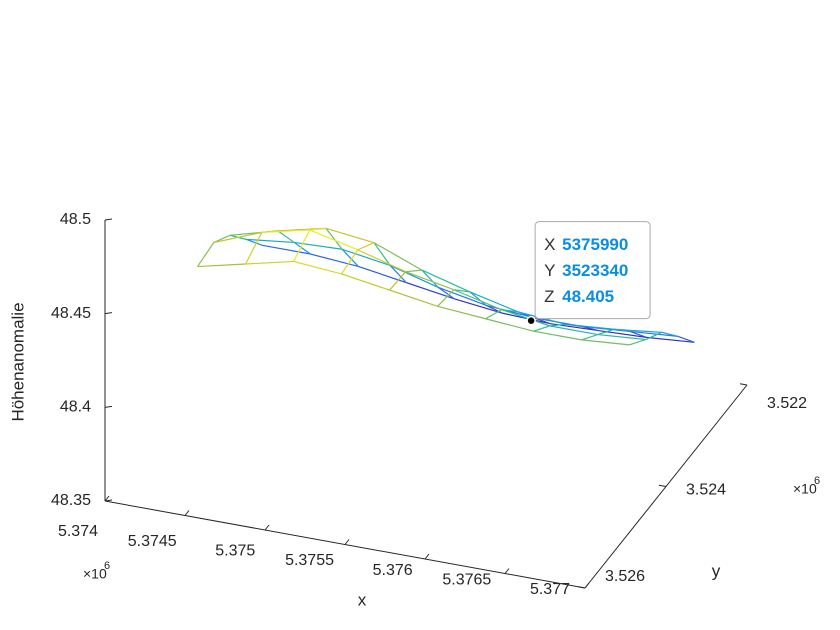  I want to click on datatip-point, so click(531, 320).